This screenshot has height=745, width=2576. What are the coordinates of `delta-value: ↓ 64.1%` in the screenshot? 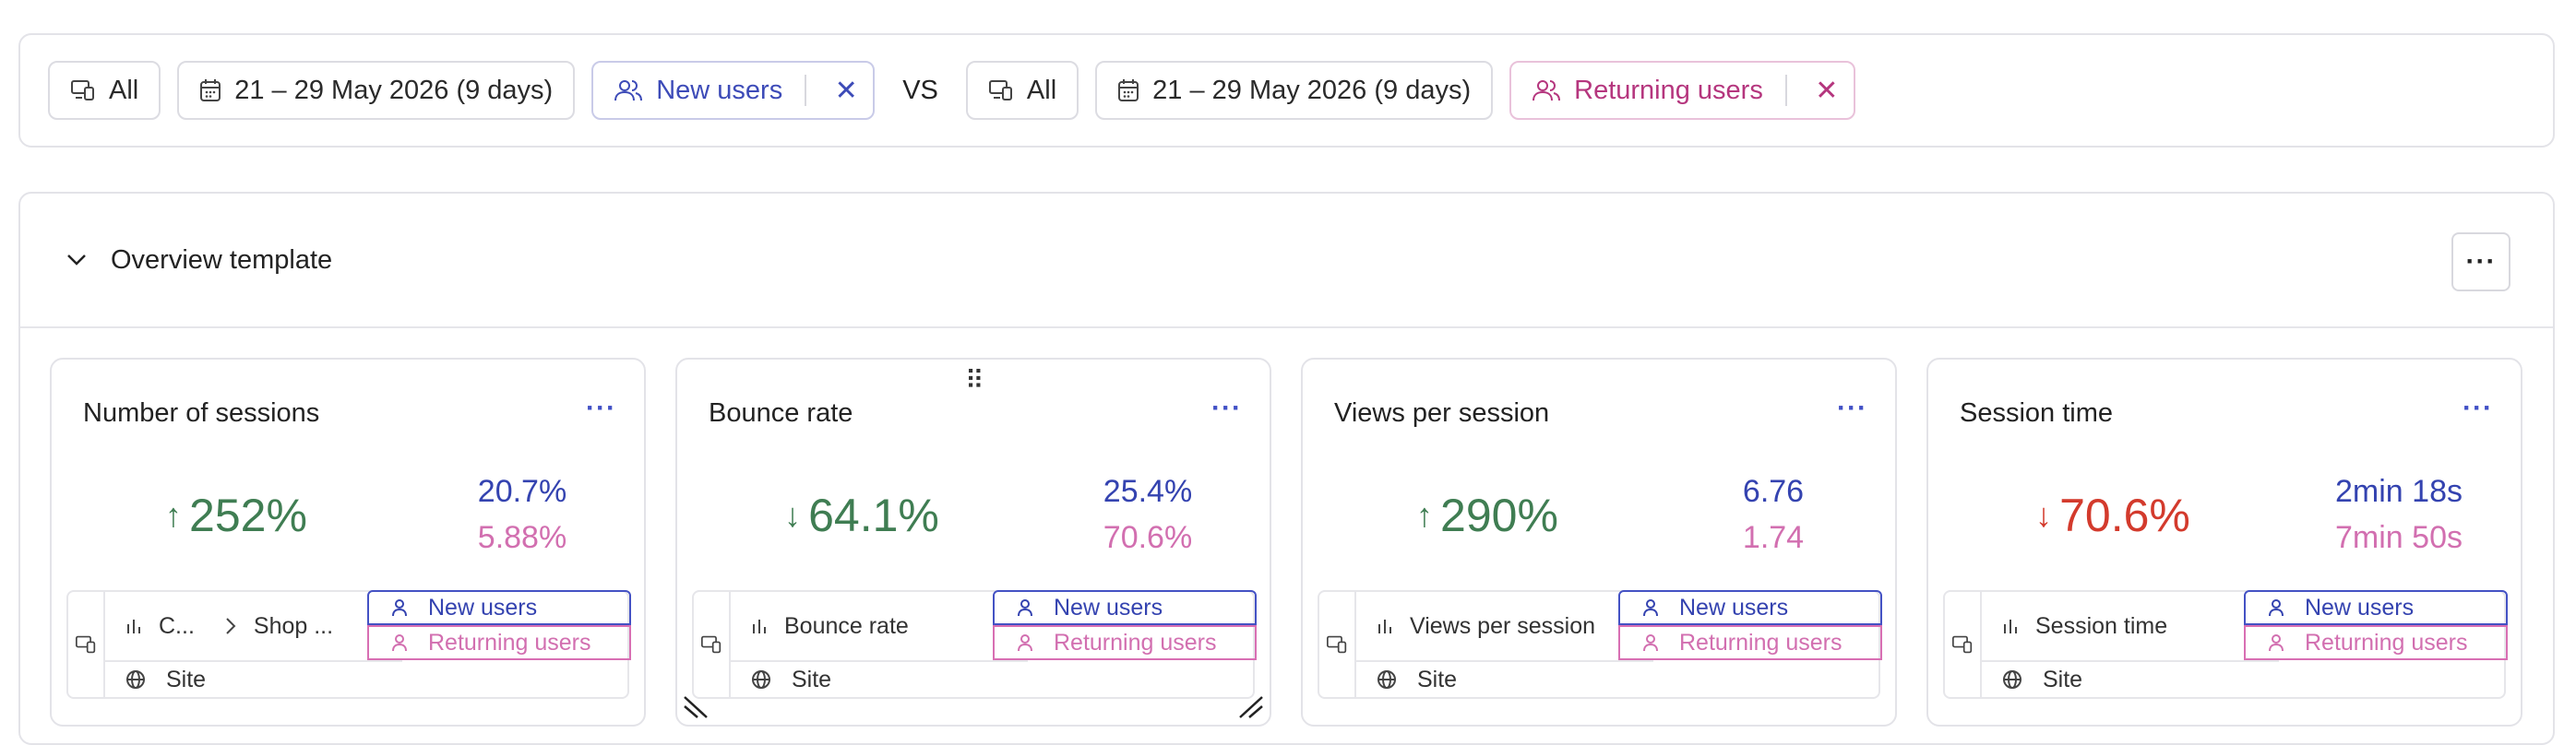 It's located at (861, 515).